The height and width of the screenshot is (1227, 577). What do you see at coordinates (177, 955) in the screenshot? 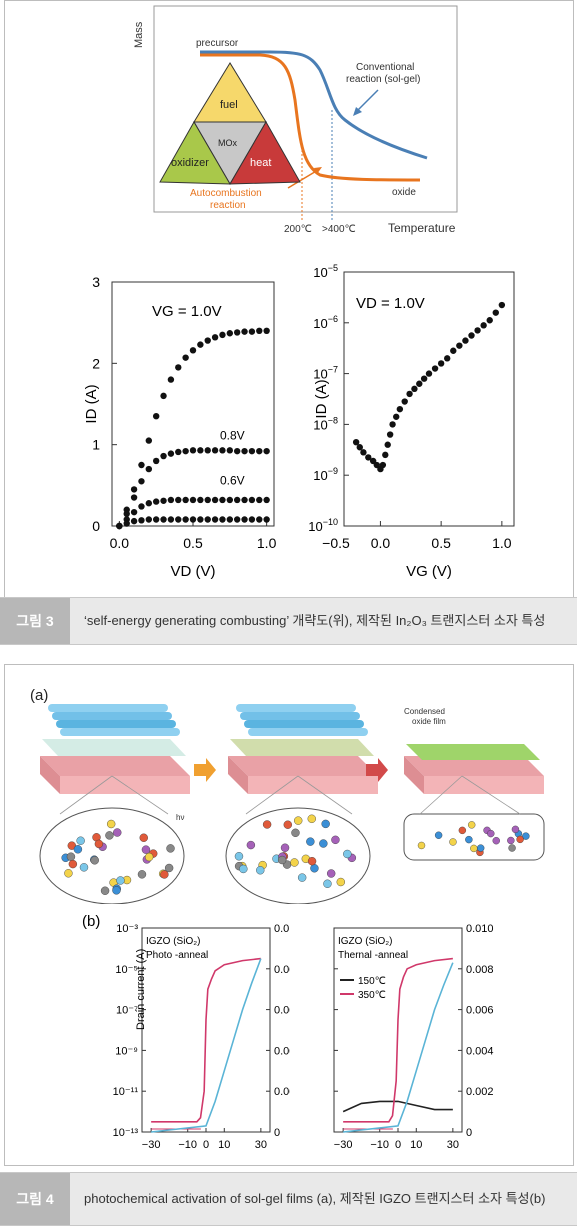
I see `chart-sublabel: Photo -anneal` at bounding box center [177, 955].